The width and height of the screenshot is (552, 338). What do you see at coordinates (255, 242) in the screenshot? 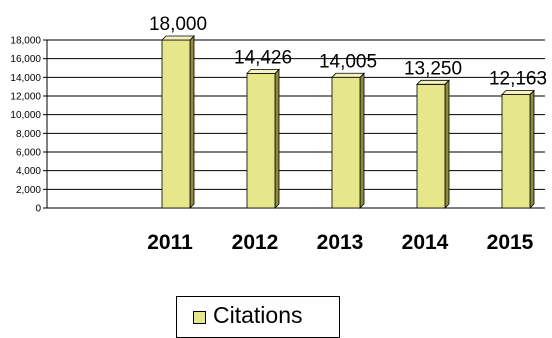
I see `x-tick-label: 2012` at bounding box center [255, 242].